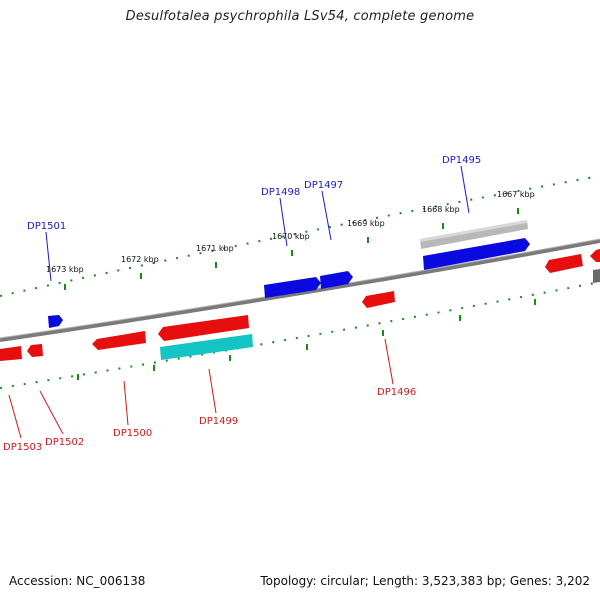 This screenshot has width=600, height=600. Describe the element at coordinates (203, 328) in the screenshot. I see `gene-DP1499` at that location.